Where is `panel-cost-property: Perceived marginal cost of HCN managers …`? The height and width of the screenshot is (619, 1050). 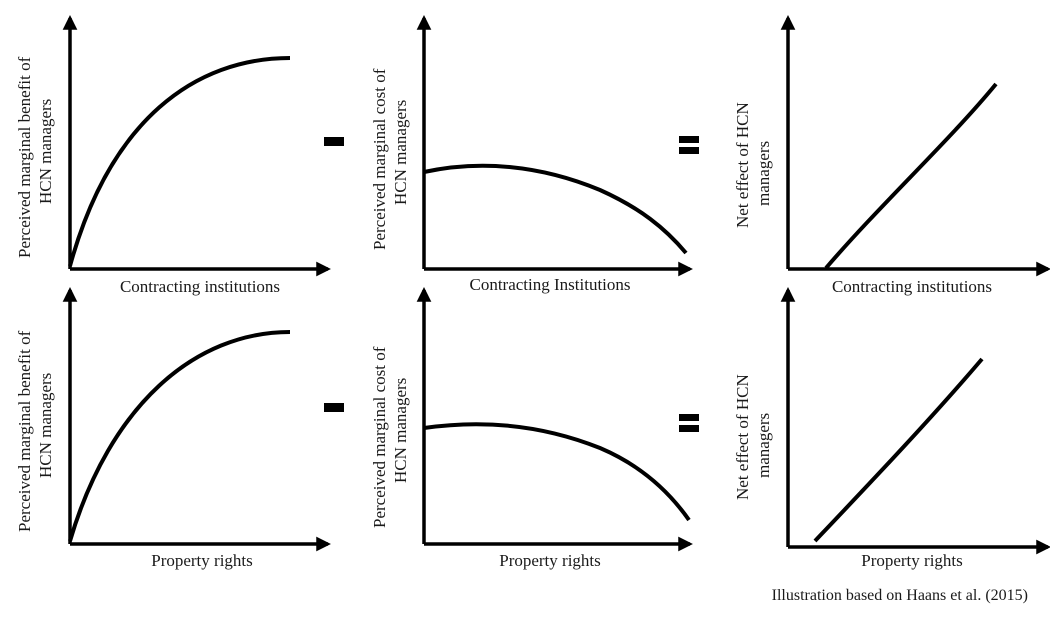 panel-cost-property: Perceived marginal cost of HCN managers … is located at coordinates (531, 428).